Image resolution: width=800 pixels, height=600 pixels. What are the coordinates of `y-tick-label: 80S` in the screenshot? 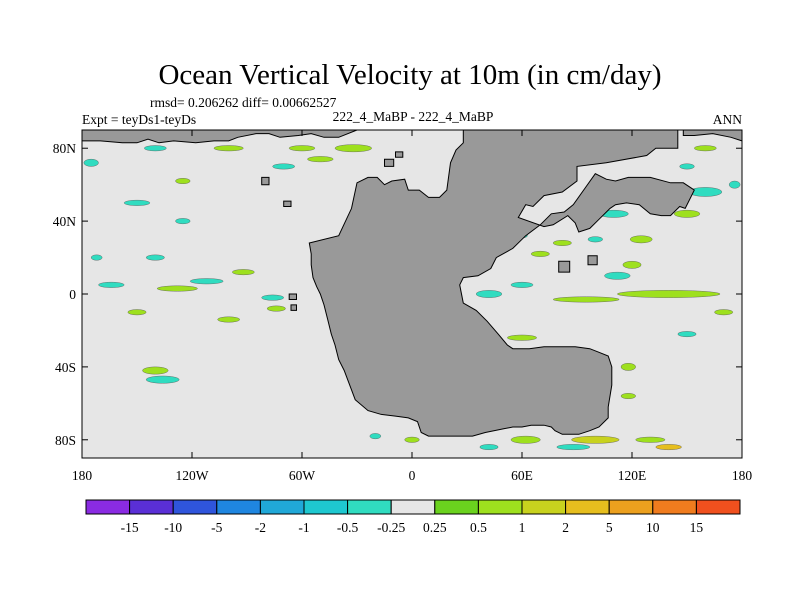 It's located at (65, 440).